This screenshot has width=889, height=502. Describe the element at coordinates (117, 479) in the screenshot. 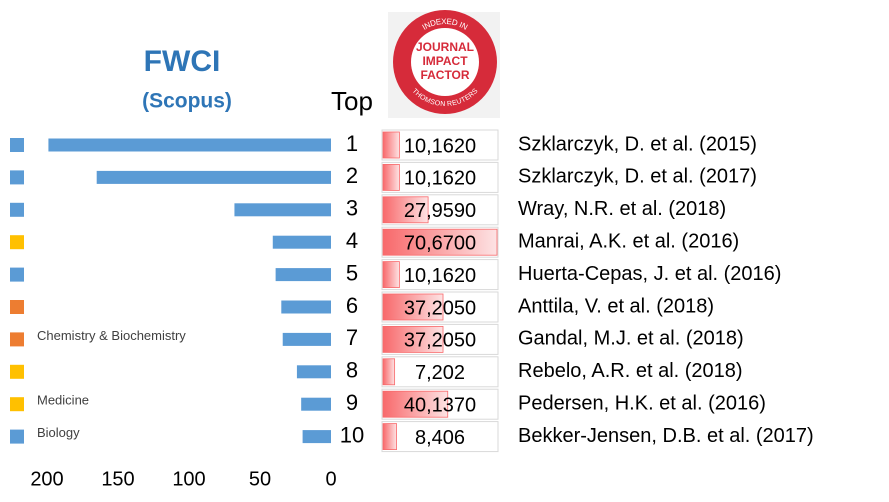

I see `x-tick-label: 150` at that location.